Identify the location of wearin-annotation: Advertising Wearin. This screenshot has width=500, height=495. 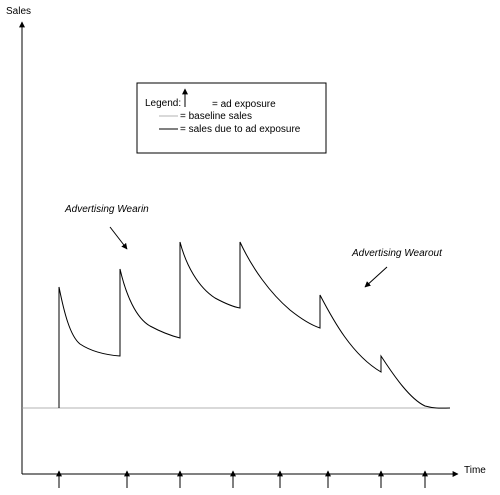
(106, 209).